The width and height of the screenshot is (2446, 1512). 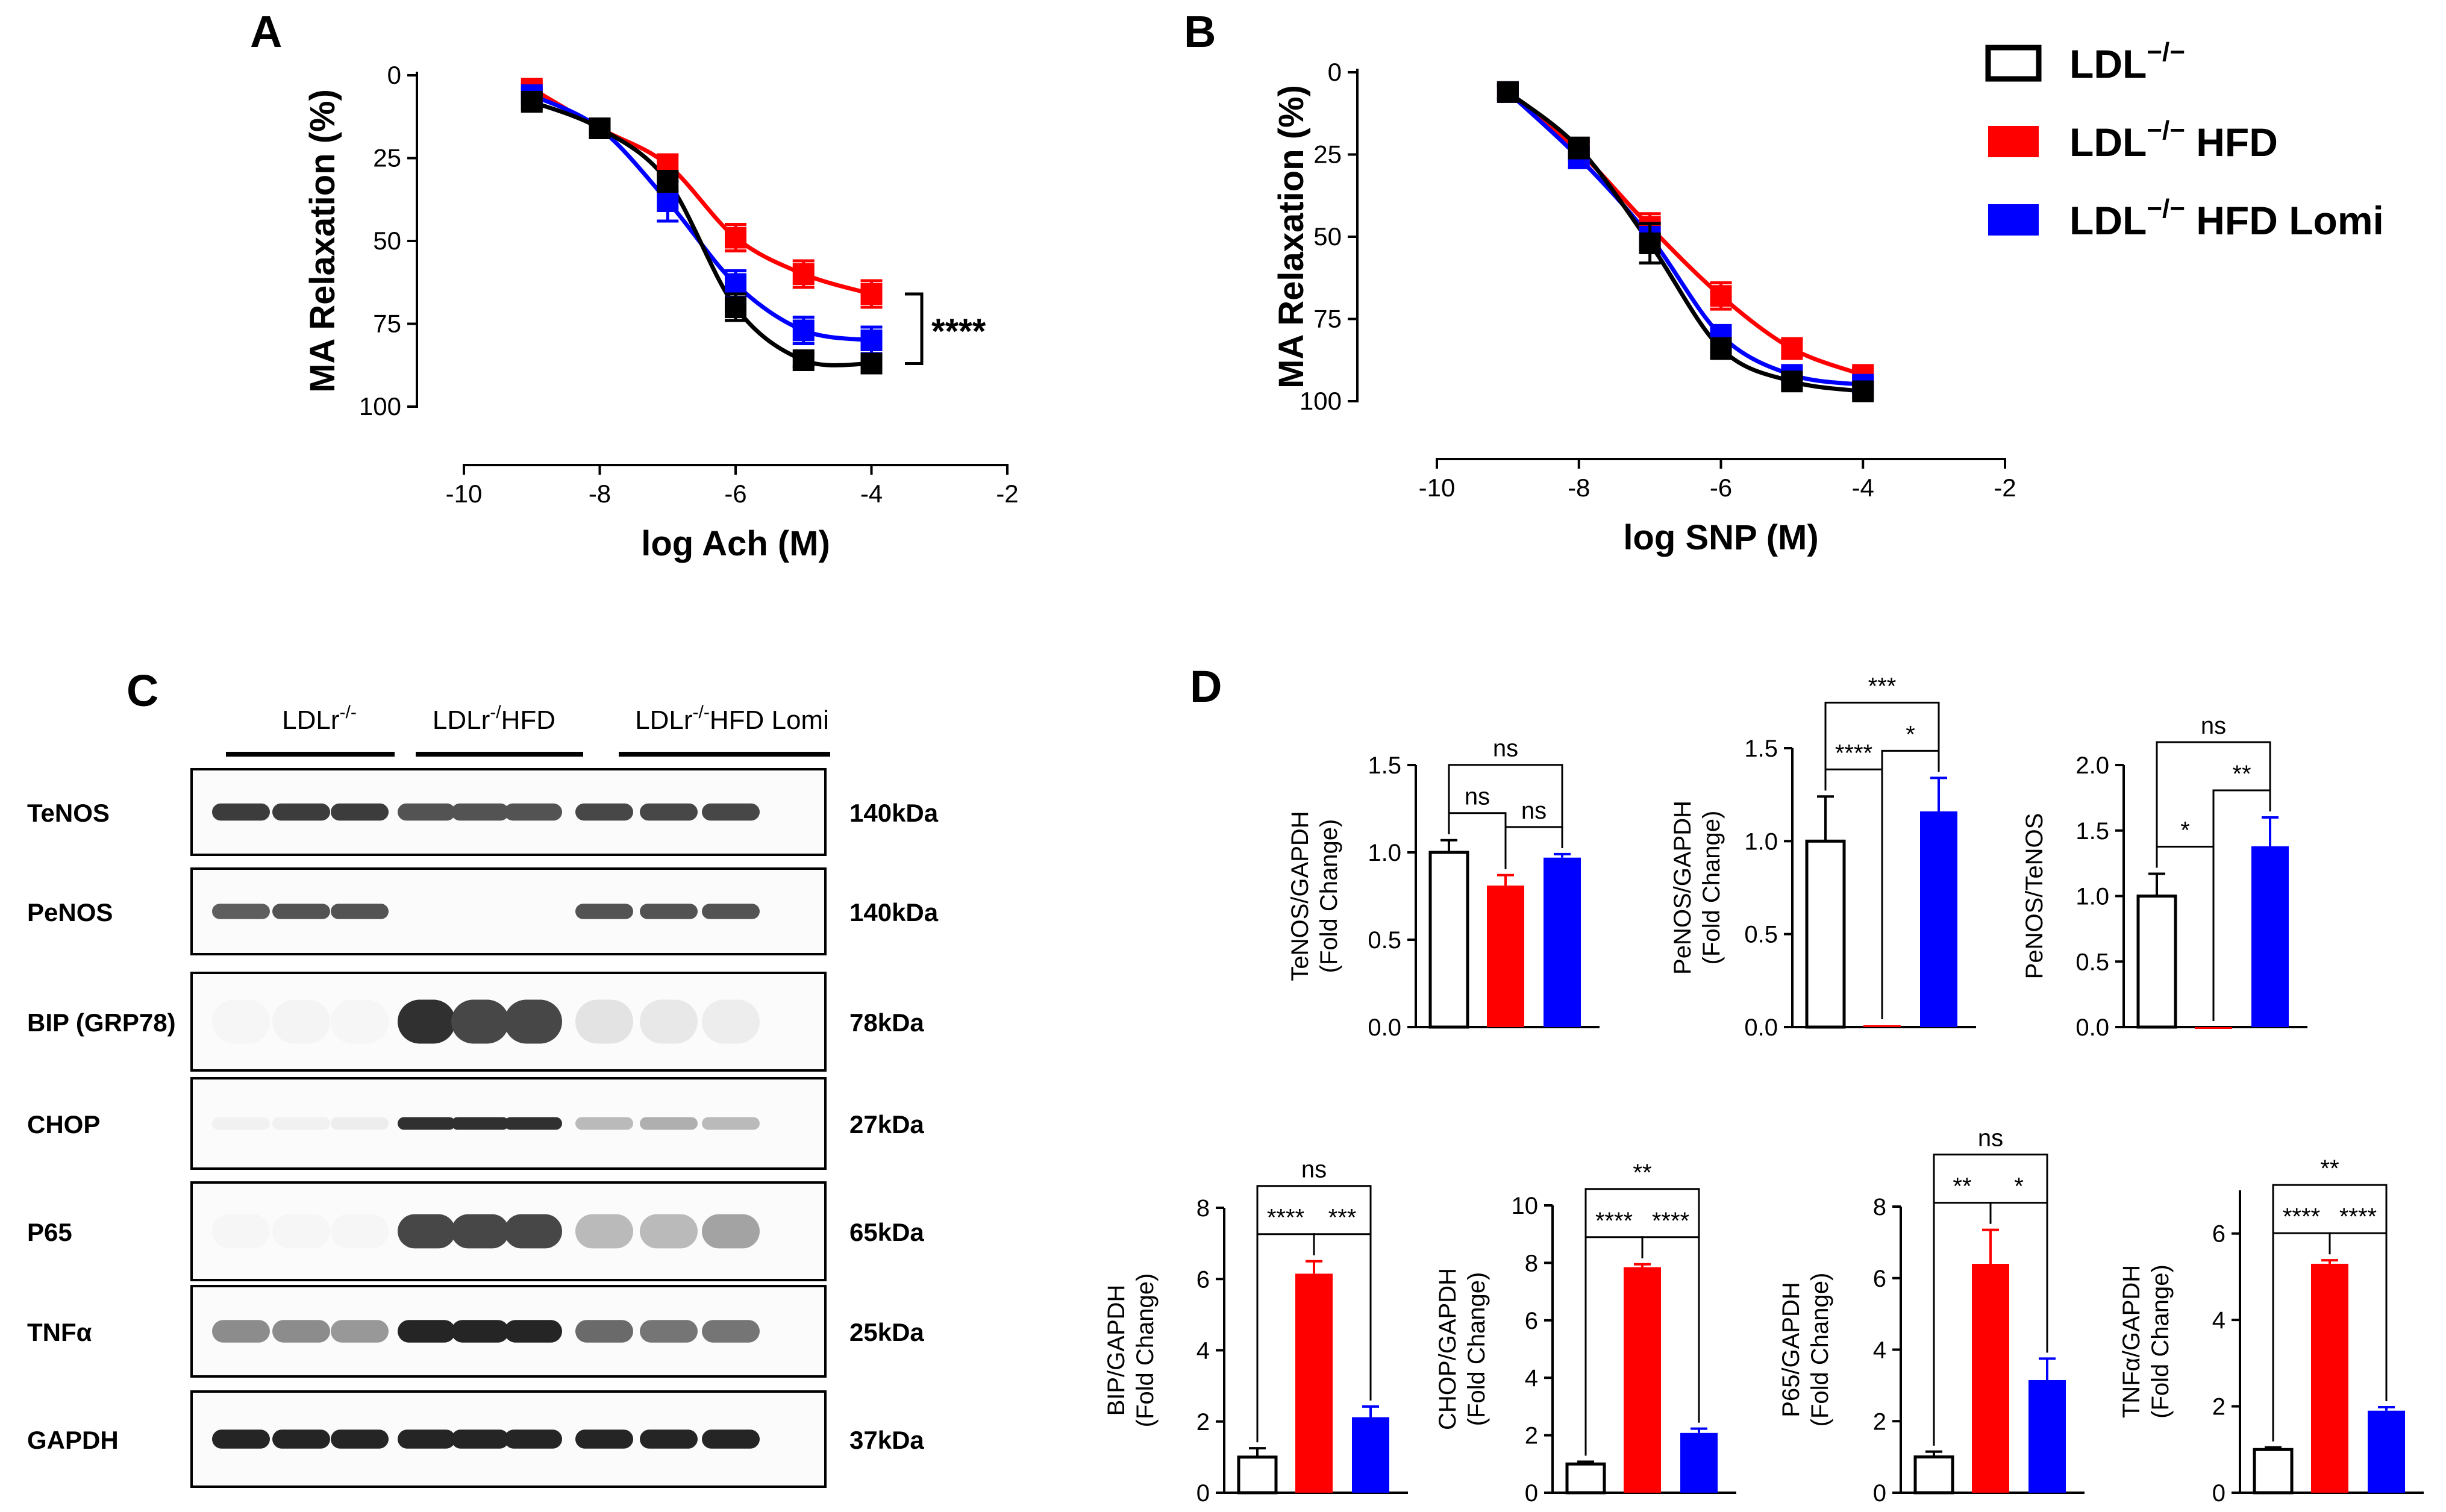 I want to click on y-tick-label: 0.5, so click(x=1385, y=941).